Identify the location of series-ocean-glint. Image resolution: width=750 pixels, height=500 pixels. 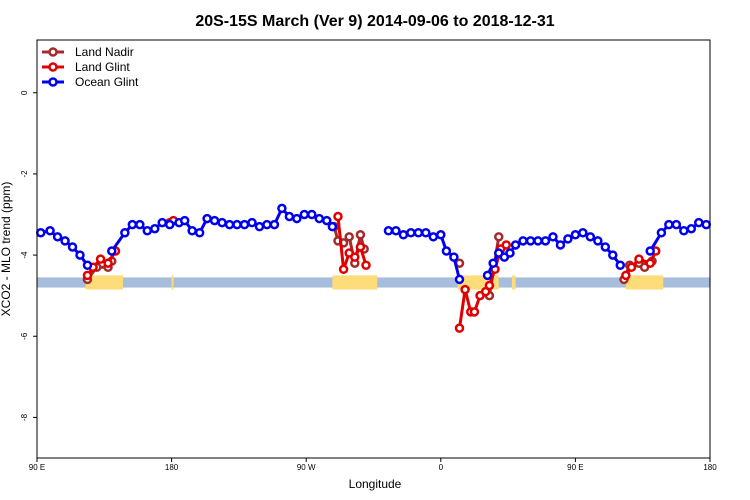
(373, 244).